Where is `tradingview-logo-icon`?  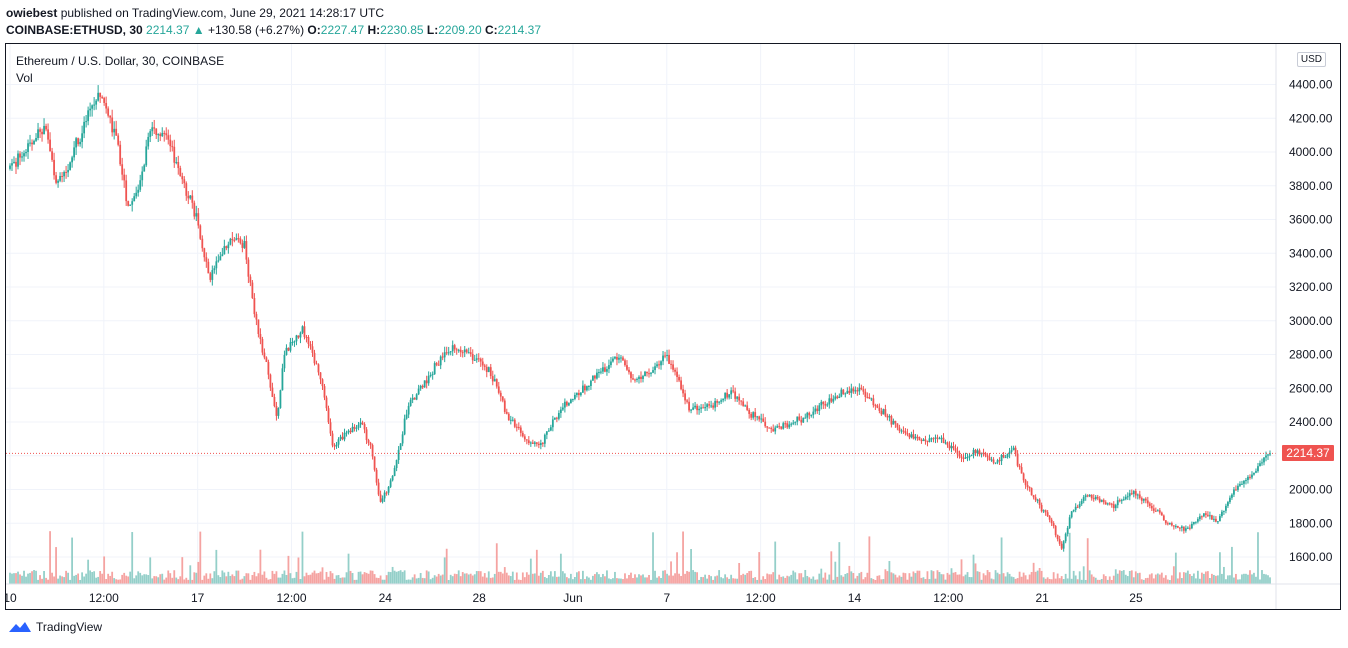
tradingview-logo-icon is located at coordinates (20, 627).